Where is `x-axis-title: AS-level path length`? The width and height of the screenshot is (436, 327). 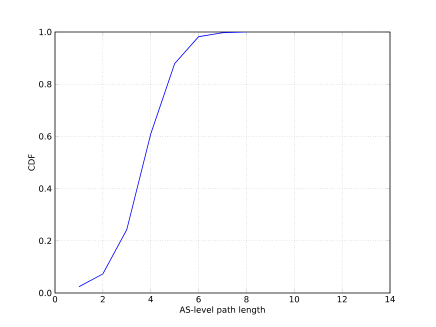 x-axis-title: AS-level path length is located at coordinates (222, 310).